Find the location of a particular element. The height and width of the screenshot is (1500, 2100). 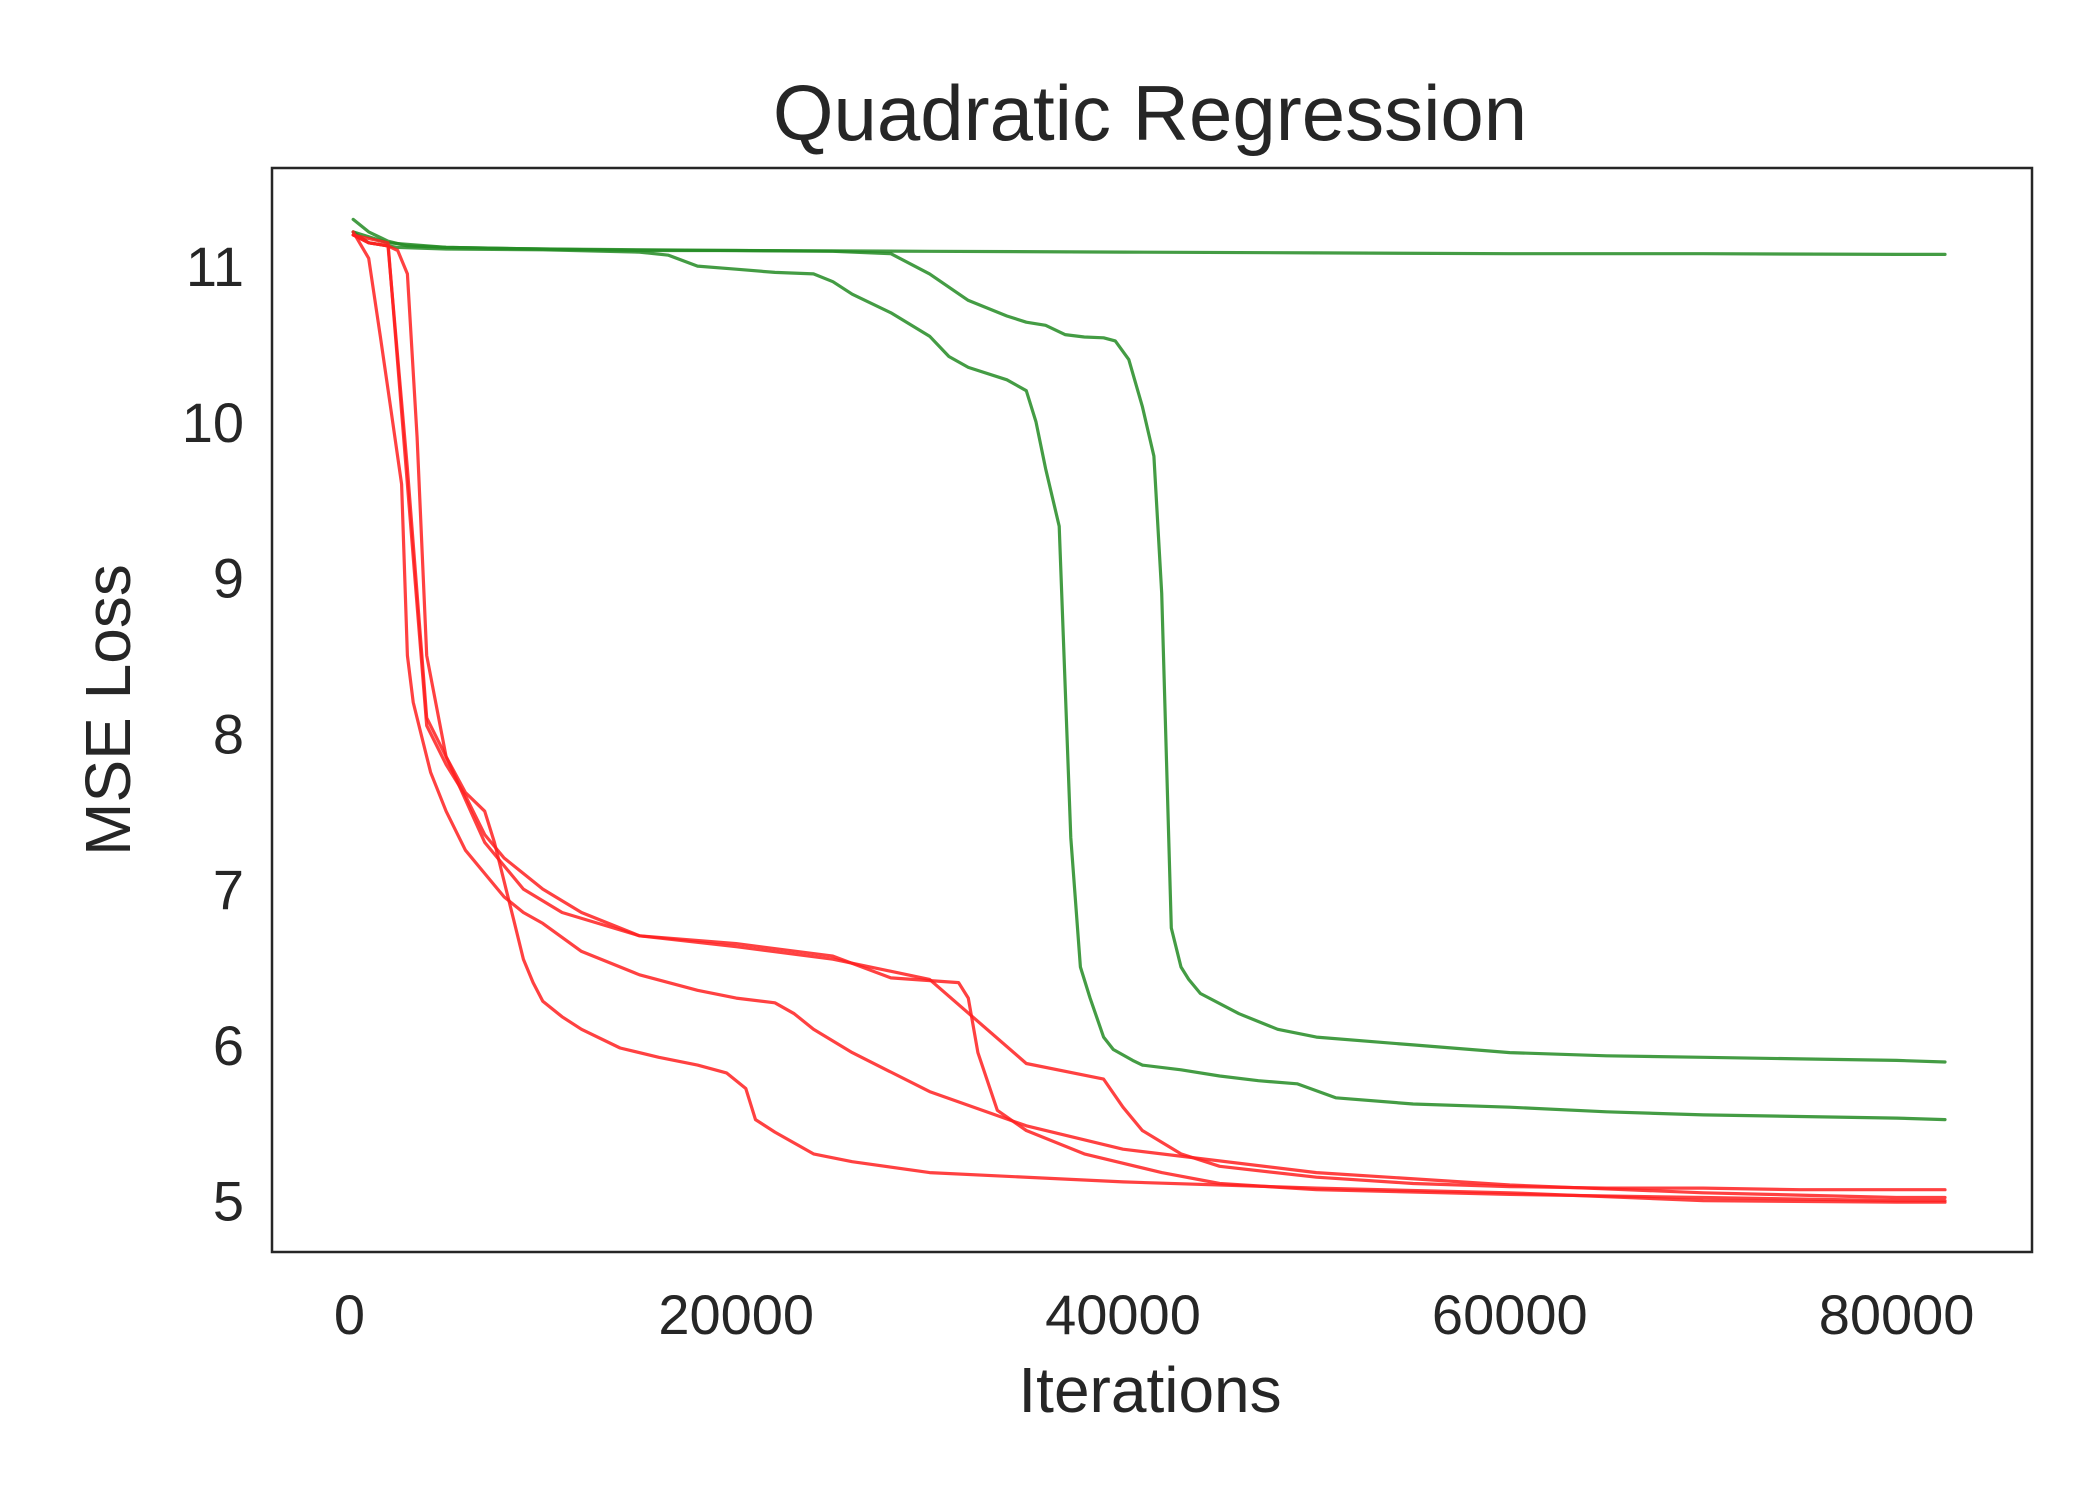

y-tick-label: 7 is located at coordinates (228, 889).